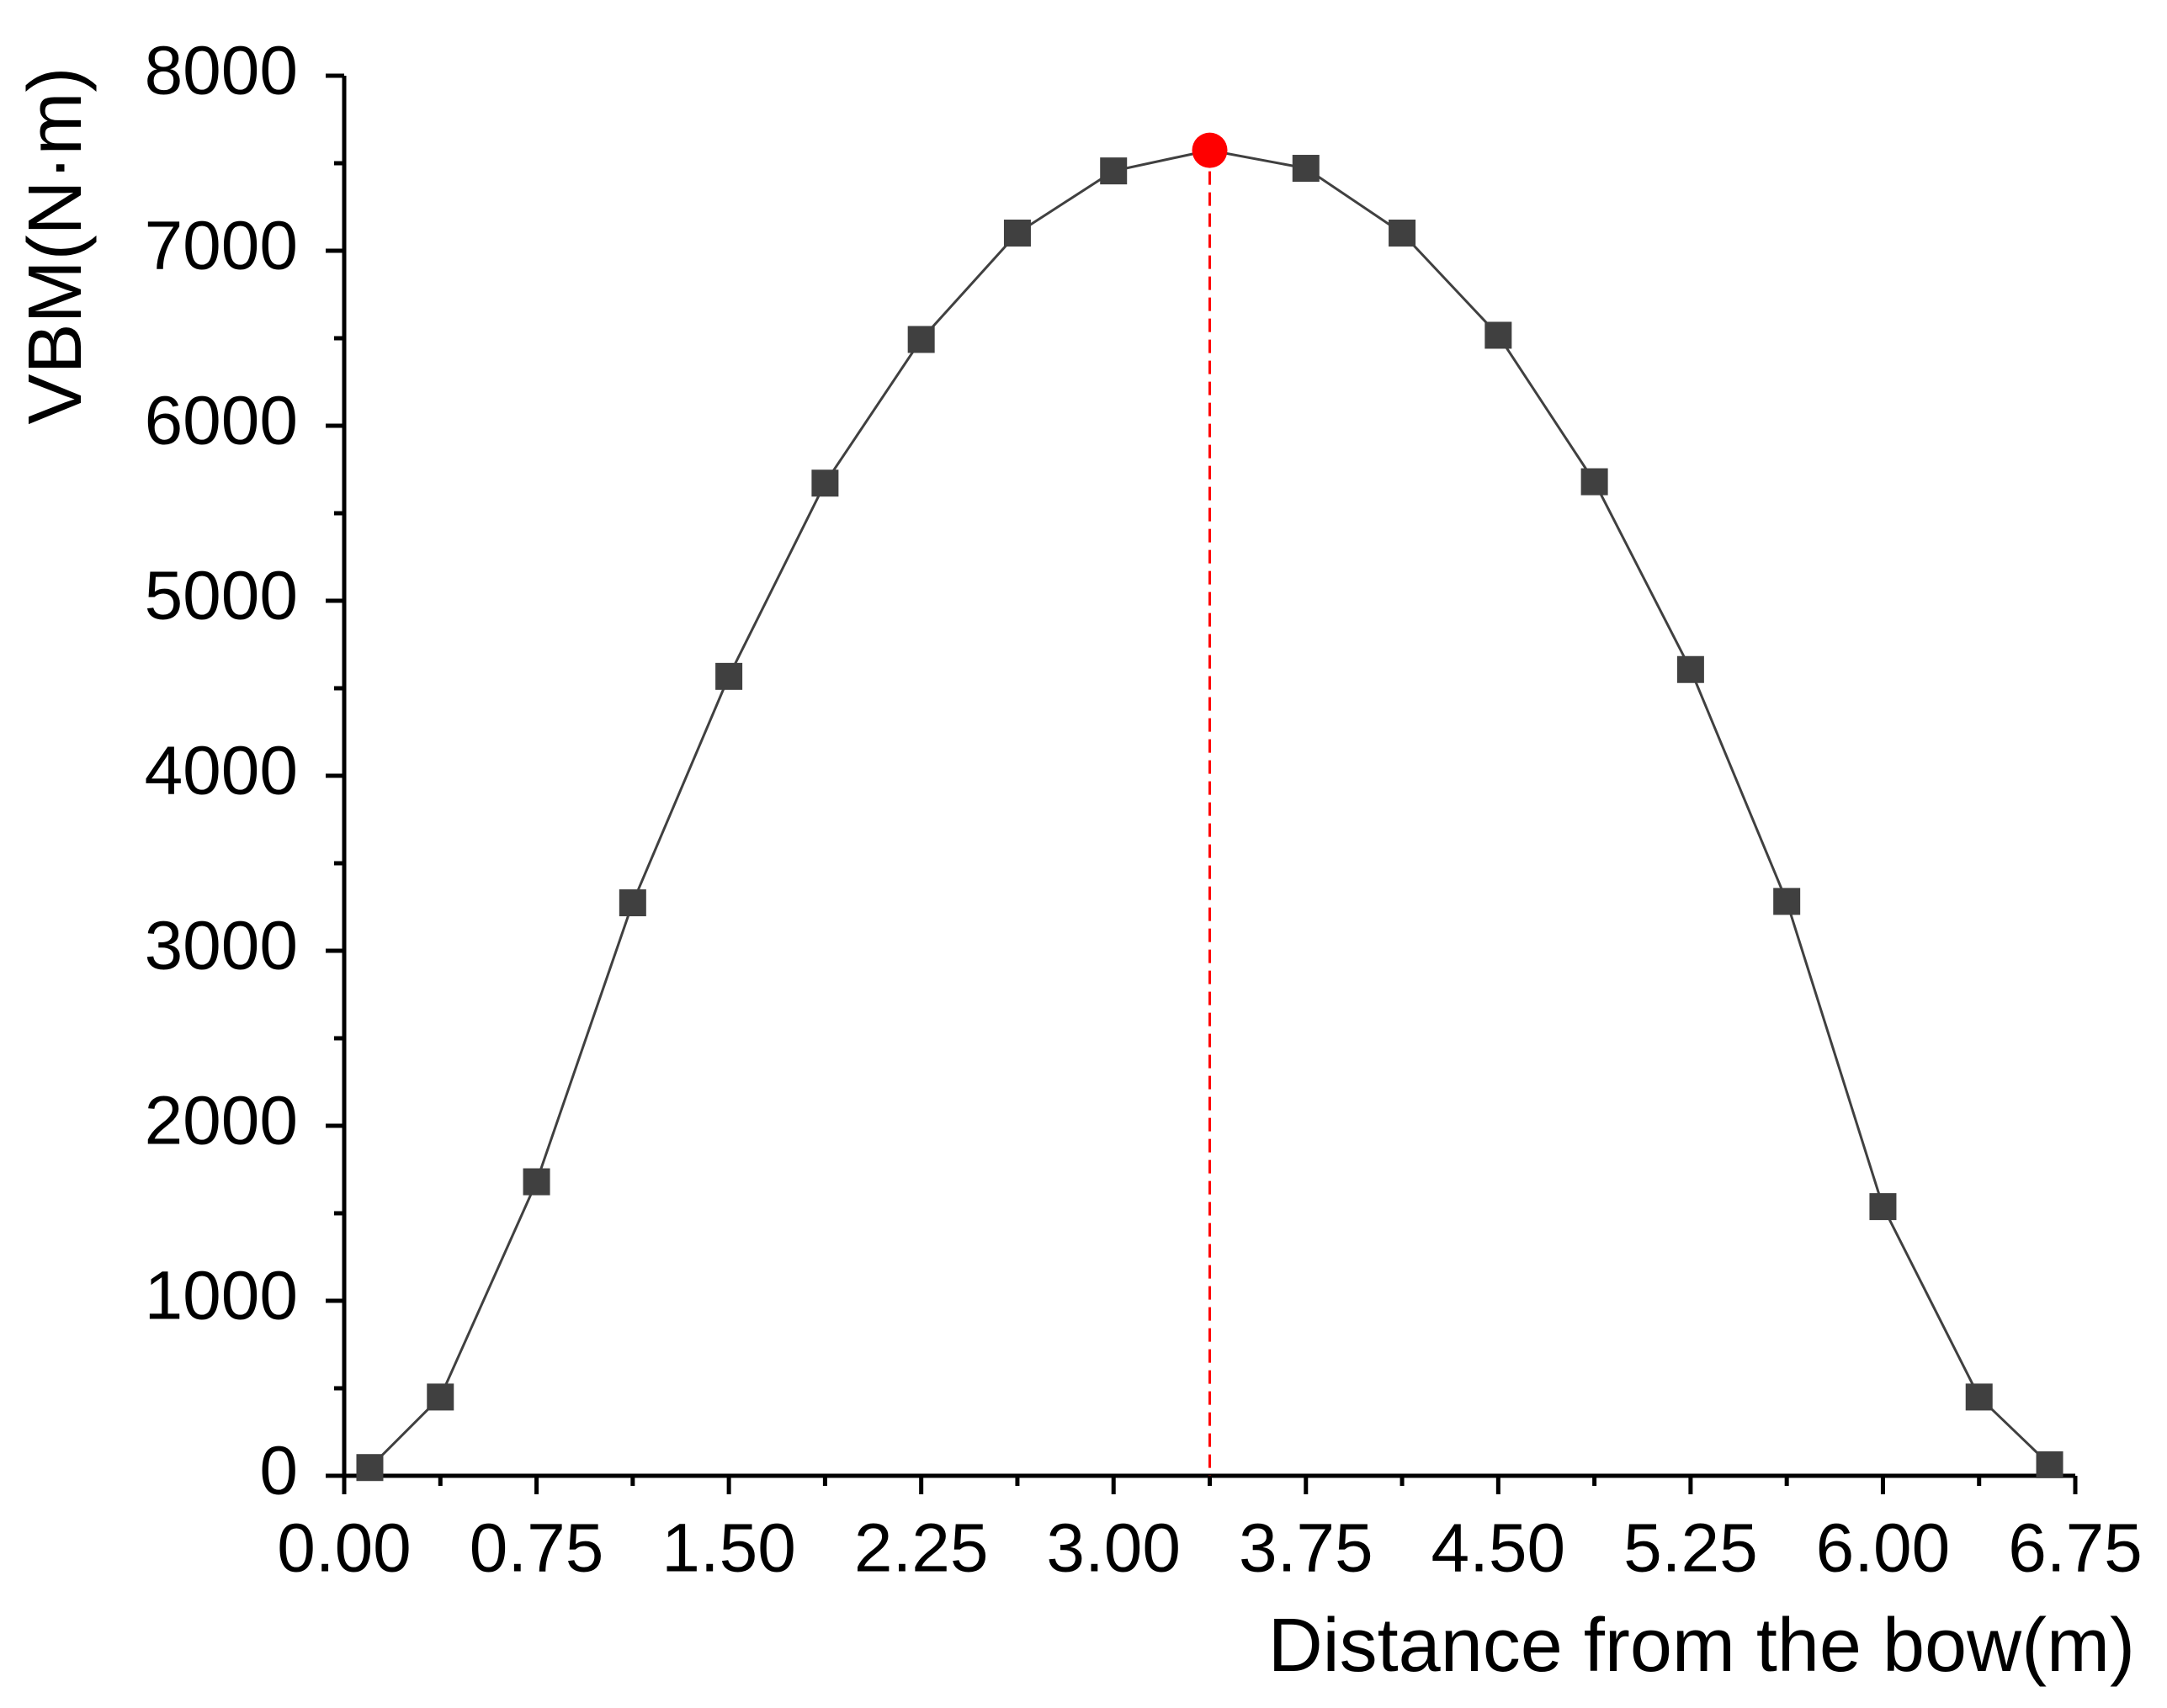 The height and width of the screenshot is (1708, 2167). What do you see at coordinates (221, 71) in the screenshot?
I see `y-tick-label: 8000` at bounding box center [221, 71].